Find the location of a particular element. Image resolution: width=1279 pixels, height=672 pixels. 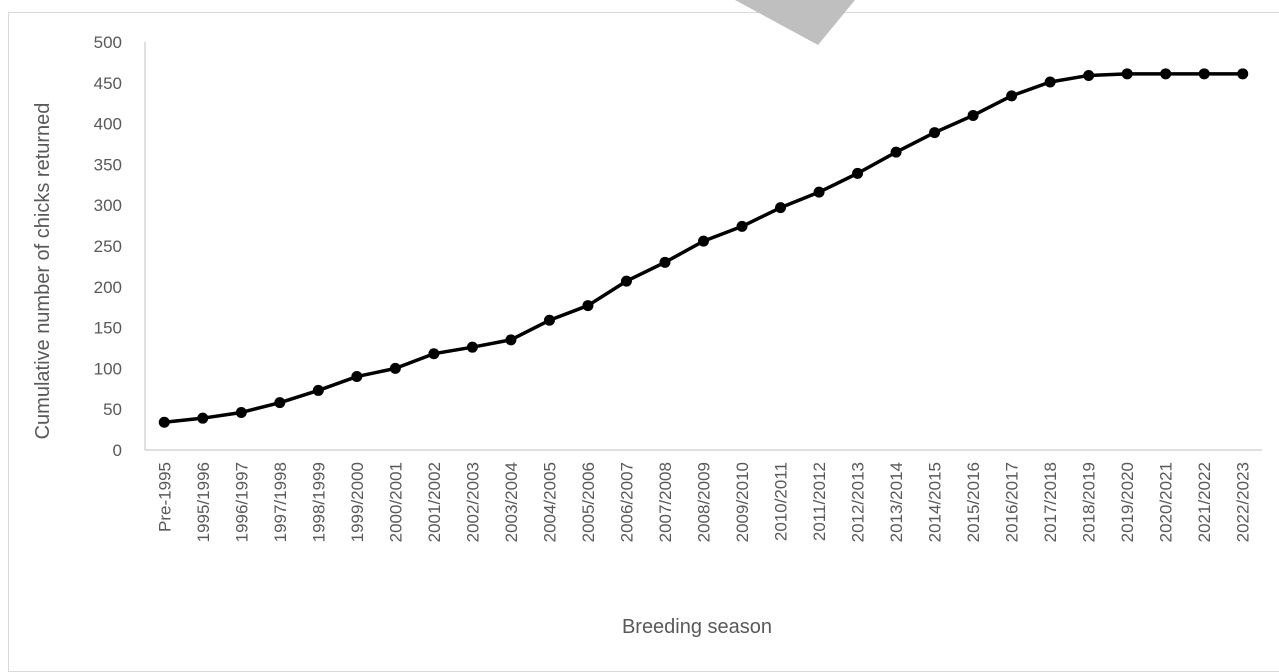

x-tick-label: 1997/1998 is located at coordinates (280, 502).